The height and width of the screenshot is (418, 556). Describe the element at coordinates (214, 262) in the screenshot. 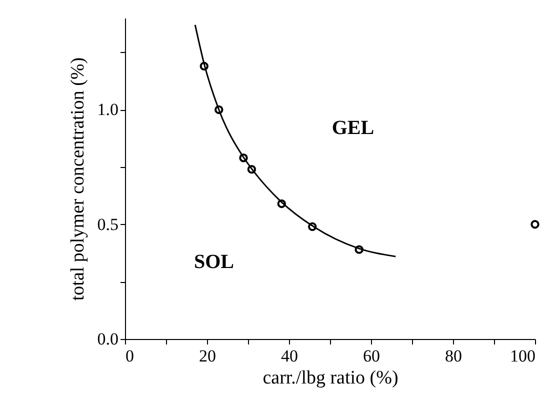

I see `annotation: SOL` at that location.